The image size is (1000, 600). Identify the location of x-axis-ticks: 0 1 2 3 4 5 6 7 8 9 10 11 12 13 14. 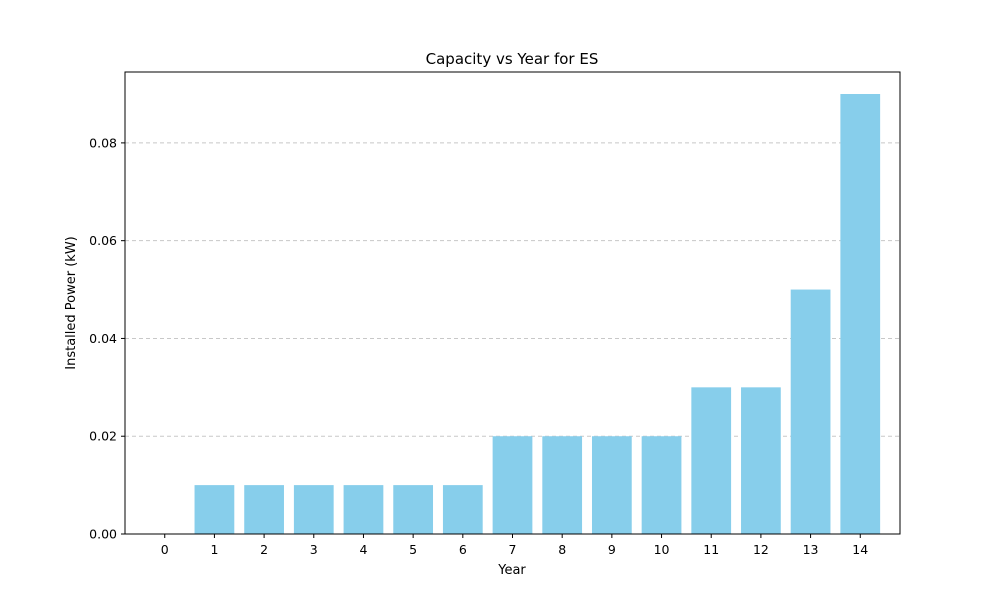
(514, 545).